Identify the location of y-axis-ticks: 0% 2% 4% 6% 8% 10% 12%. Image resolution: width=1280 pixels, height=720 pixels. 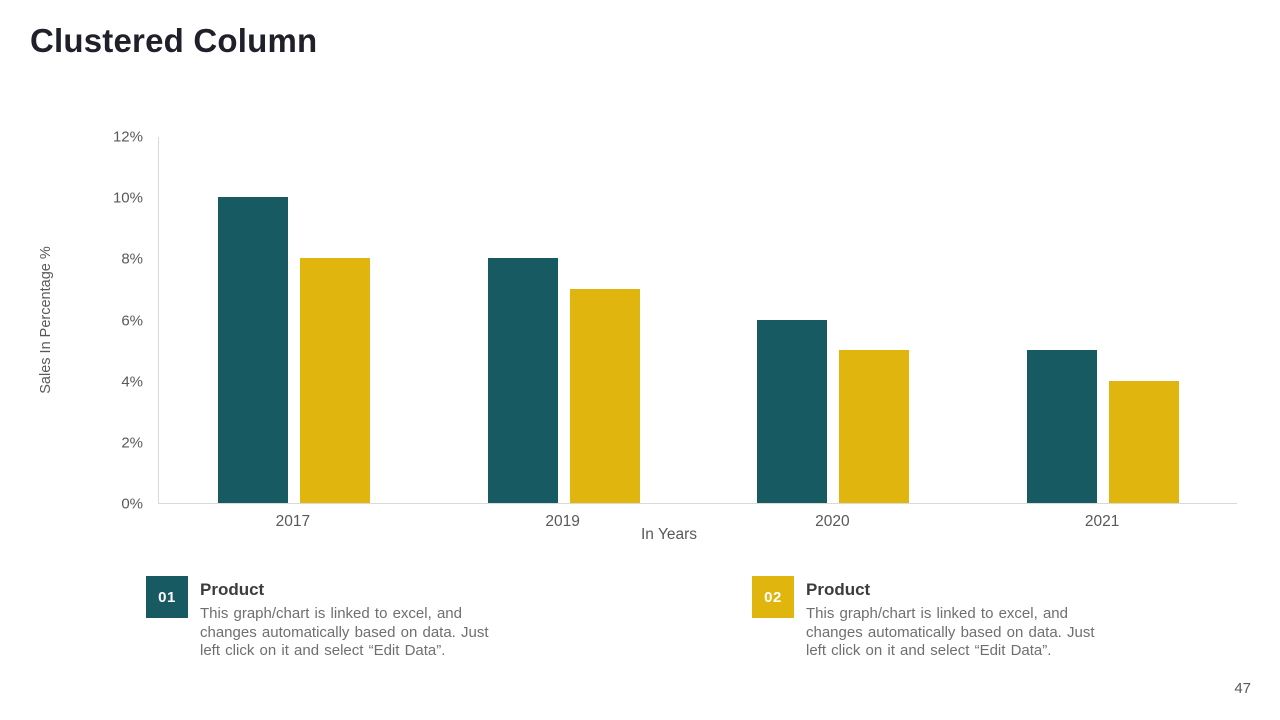
(71, 321).